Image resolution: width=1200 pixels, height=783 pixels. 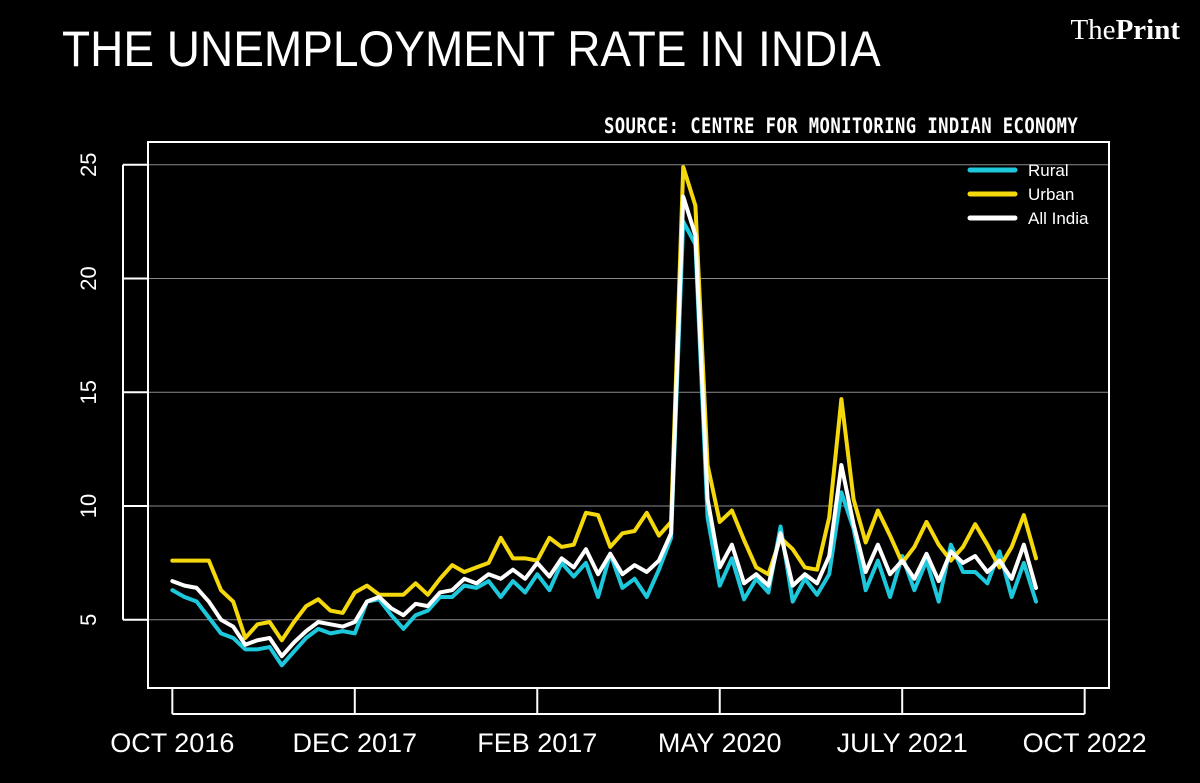 I want to click on ytick-label-20: 20, so click(x=88, y=278).